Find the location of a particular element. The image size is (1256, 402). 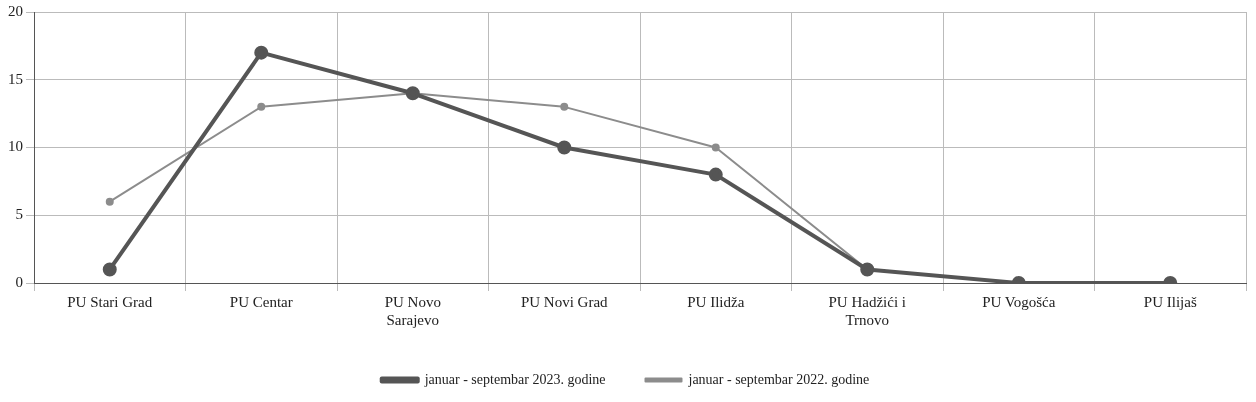

x-tick-label: PU Ilijaš is located at coordinates (1170, 301).